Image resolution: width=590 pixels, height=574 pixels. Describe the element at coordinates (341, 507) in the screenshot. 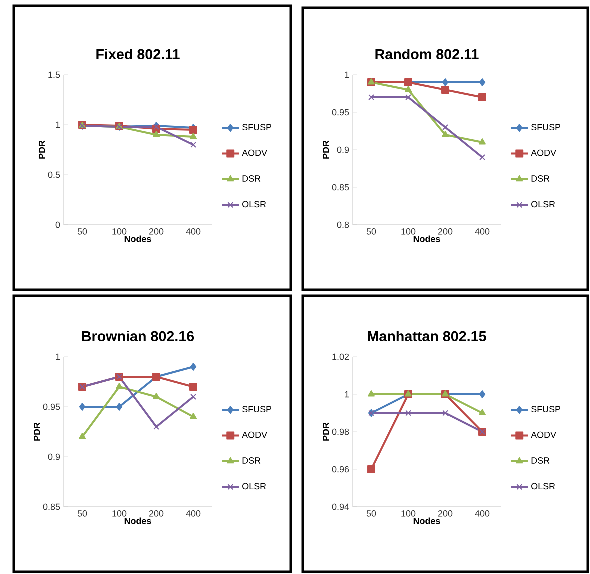

I see `y-tick-label: 0.94` at that location.